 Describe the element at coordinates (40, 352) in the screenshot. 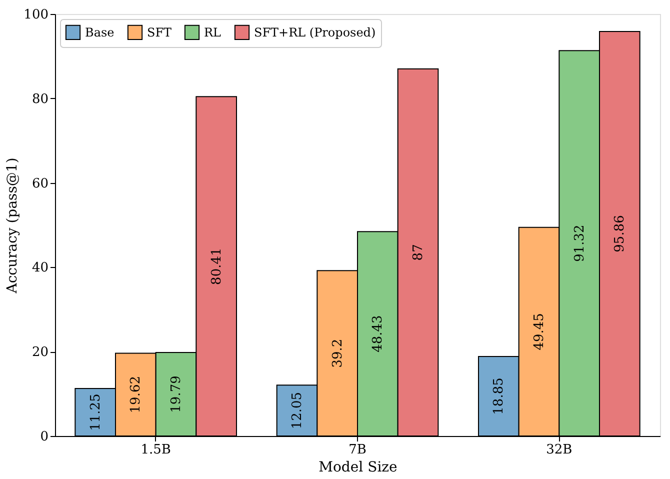

I see `y-tick-label: 20` at that location.